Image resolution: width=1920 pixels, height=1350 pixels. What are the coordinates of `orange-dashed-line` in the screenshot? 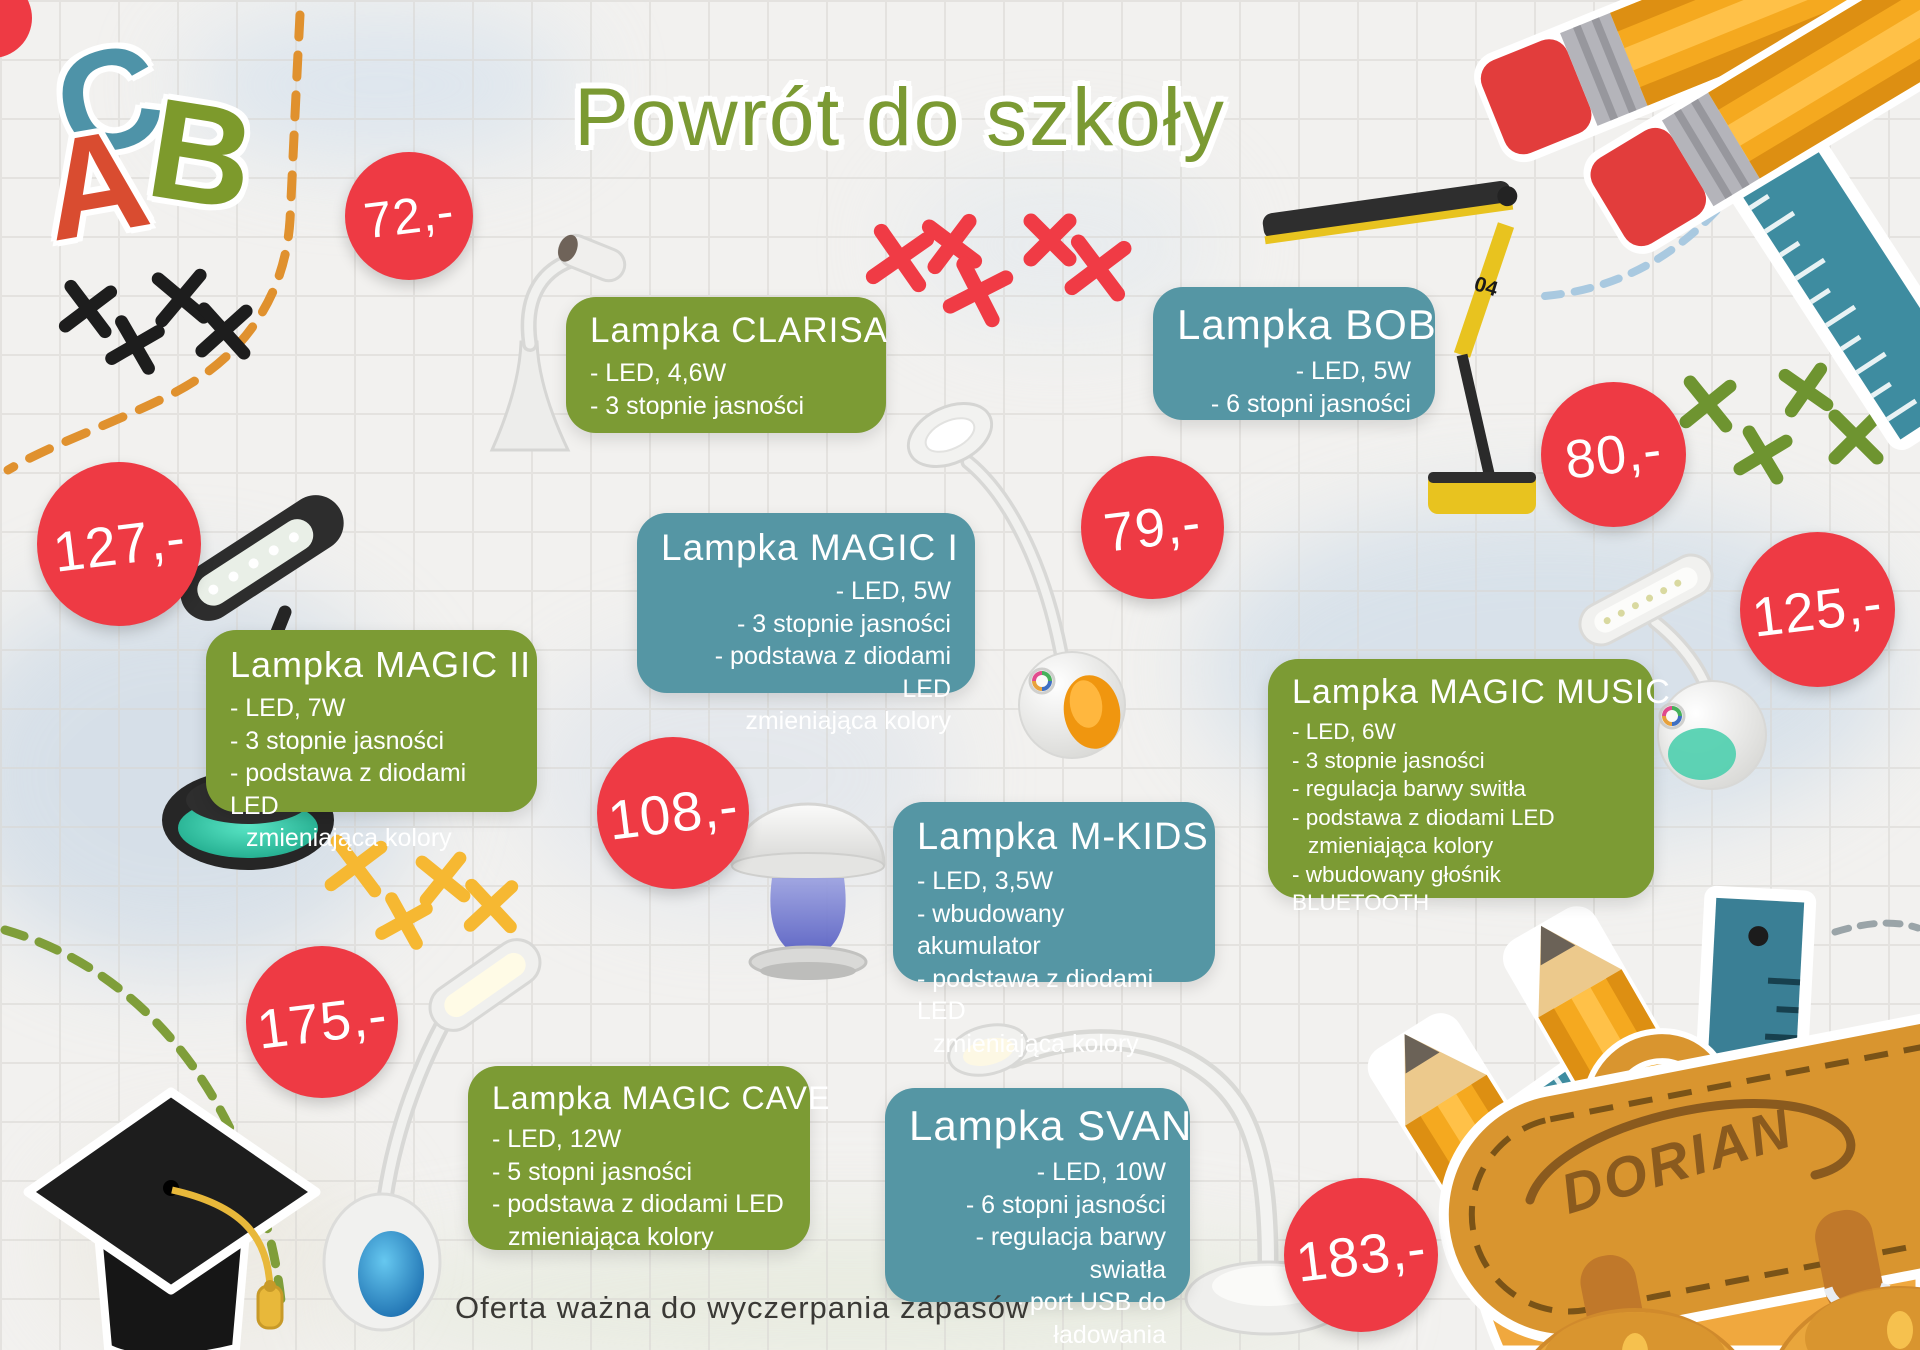 It's located at (154, 242).